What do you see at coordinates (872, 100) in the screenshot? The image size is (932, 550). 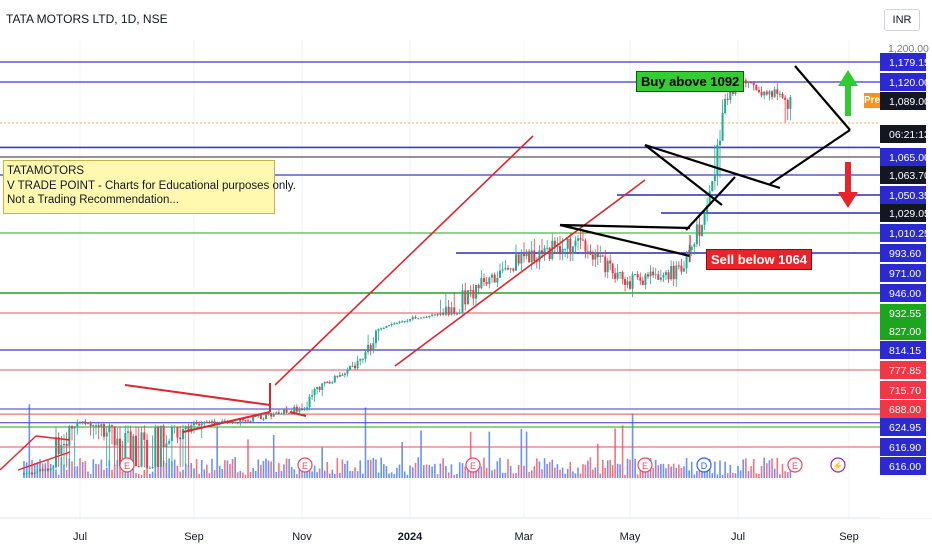 I see `pre-market-badge: Pre` at bounding box center [872, 100].